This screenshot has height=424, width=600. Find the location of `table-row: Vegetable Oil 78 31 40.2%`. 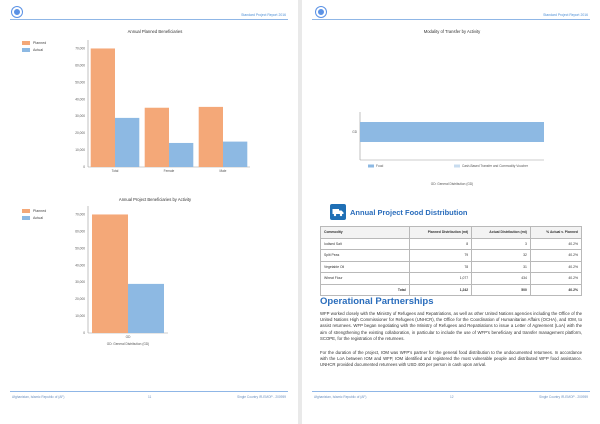

table-row: Vegetable Oil 78 31 40.2% is located at coordinates (451, 266).